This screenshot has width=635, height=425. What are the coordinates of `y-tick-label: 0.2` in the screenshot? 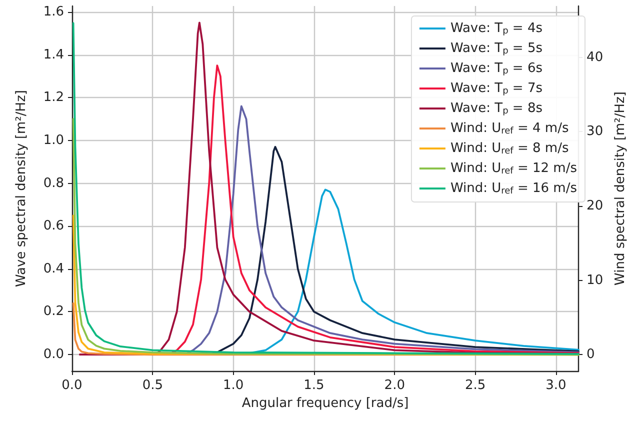 It's located at (53, 312).